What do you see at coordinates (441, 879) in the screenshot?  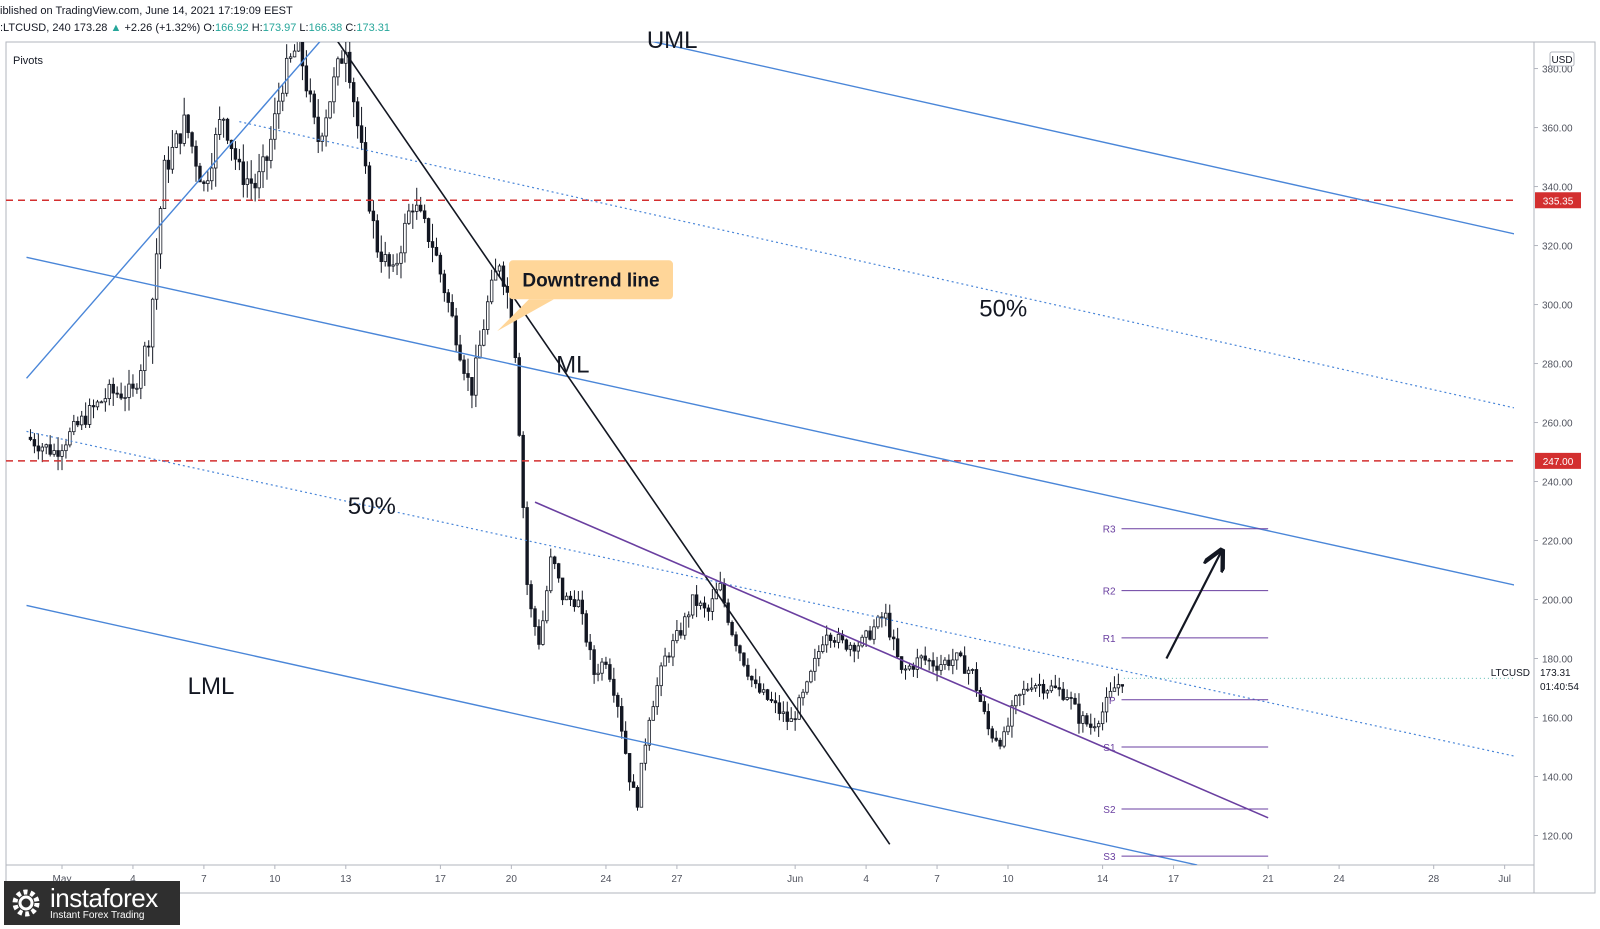 I see `x-tick-label: 17` at bounding box center [441, 879].